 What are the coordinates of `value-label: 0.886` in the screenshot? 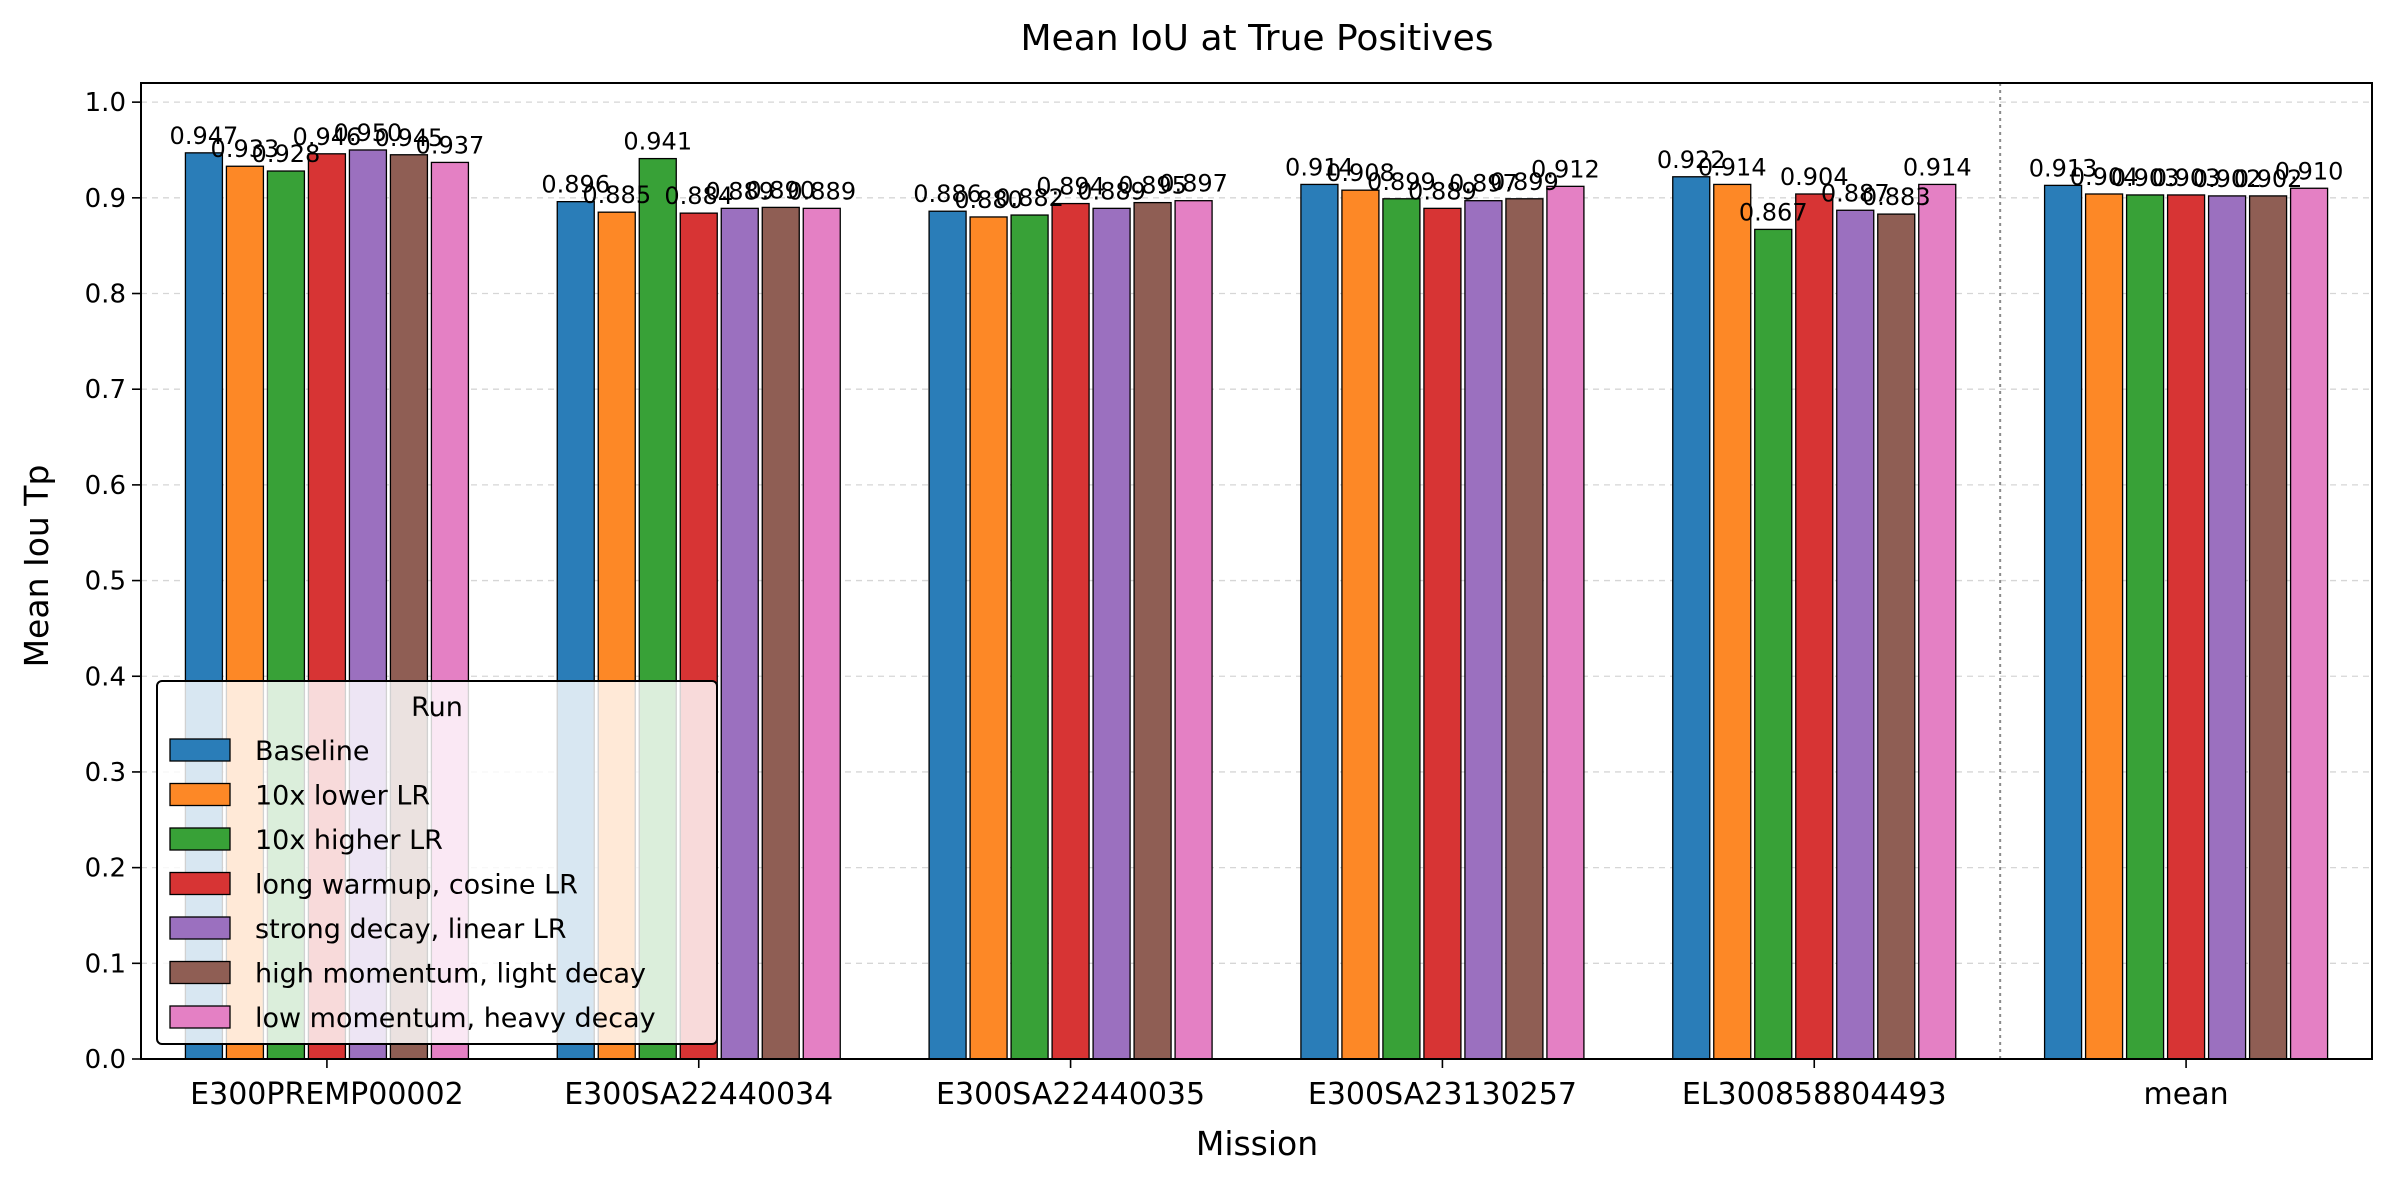 It's located at (947, 194).